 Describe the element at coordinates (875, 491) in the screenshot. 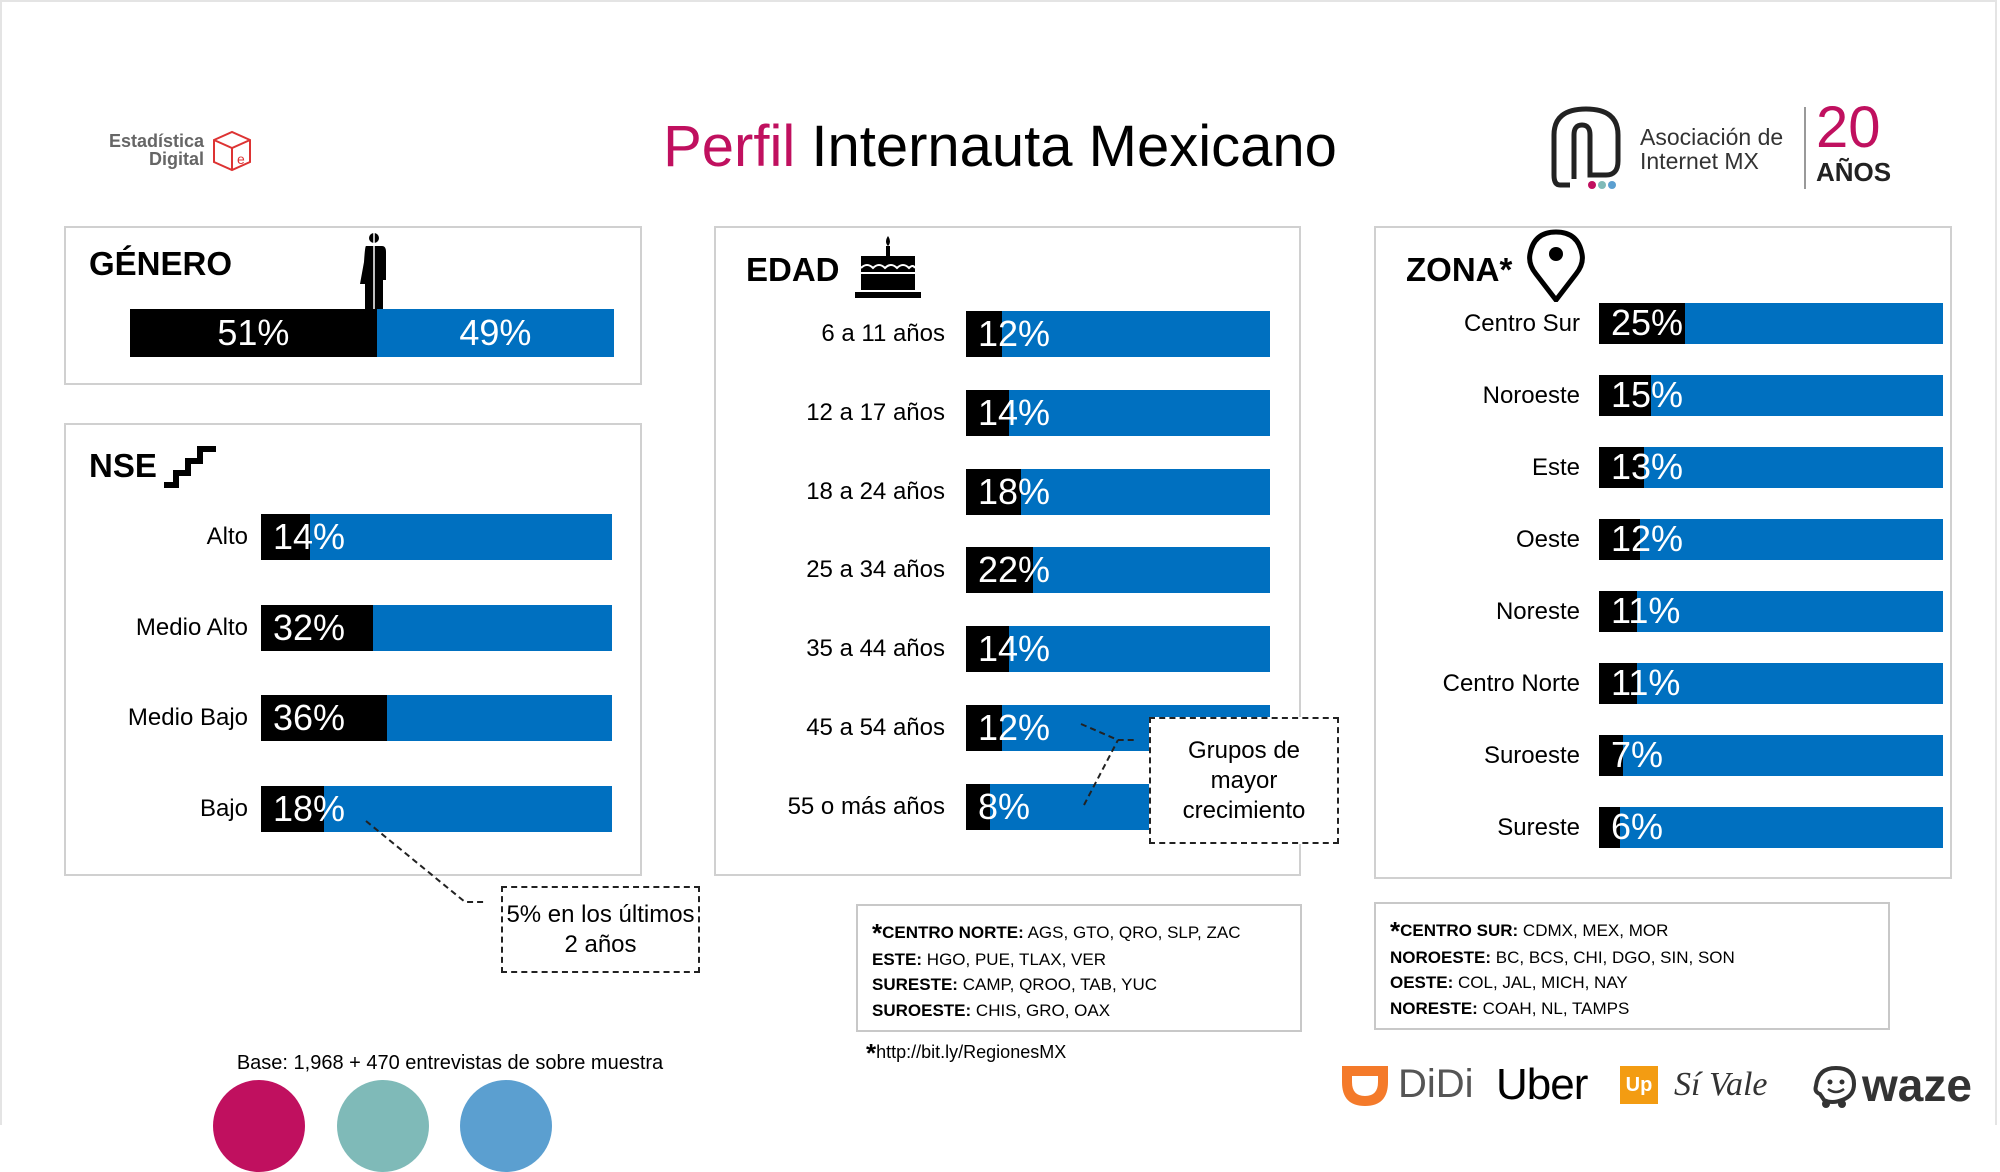

I see `row-label: 18 a 24 años` at that location.